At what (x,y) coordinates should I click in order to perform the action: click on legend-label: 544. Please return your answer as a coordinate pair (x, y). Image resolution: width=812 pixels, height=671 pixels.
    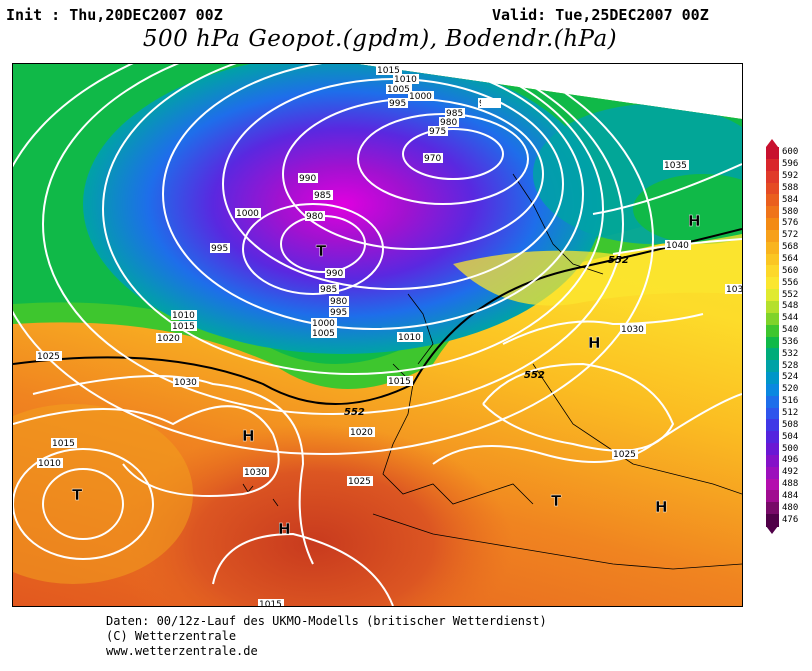
    Looking at the image, I should click on (790, 318).